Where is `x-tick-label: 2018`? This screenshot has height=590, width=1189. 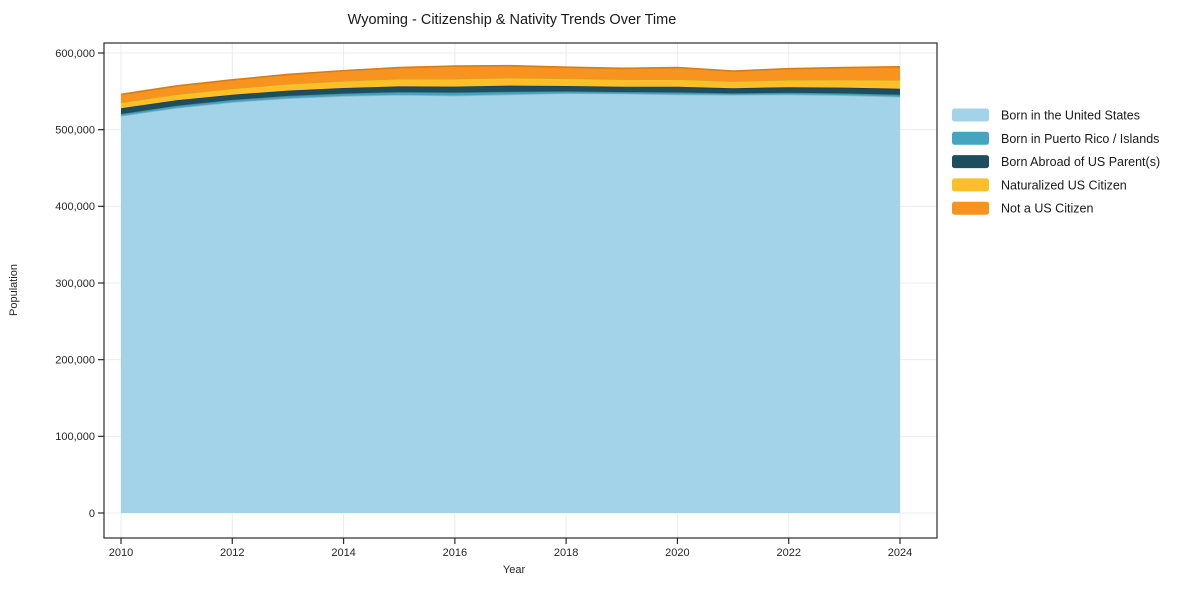 x-tick-label: 2018 is located at coordinates (566, 553).